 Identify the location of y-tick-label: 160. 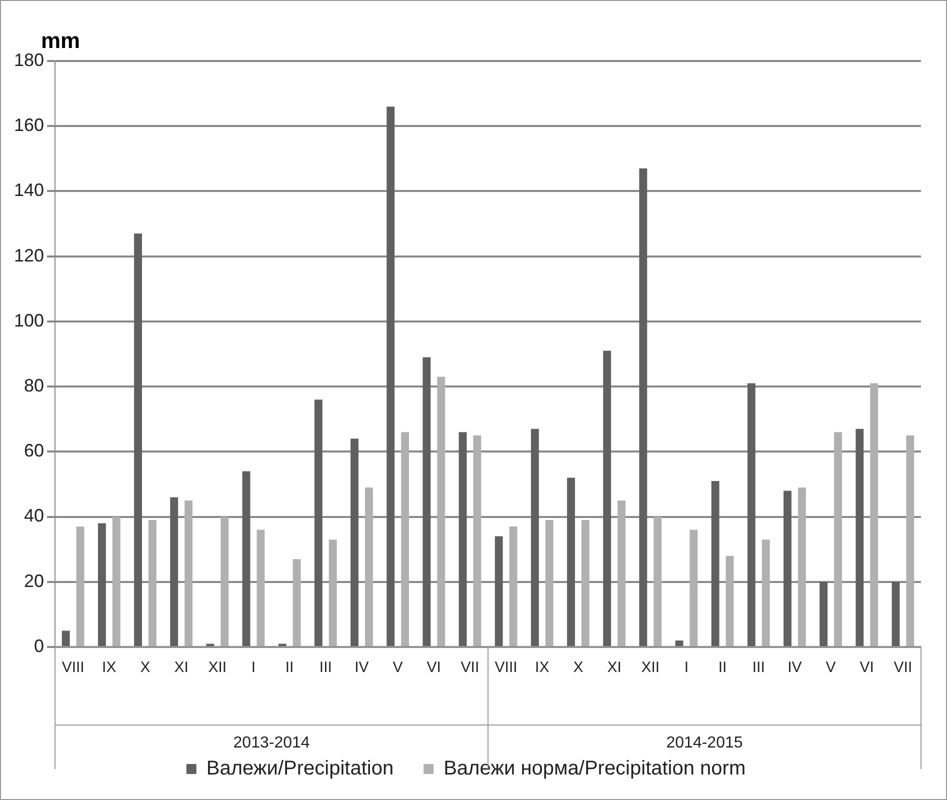
(29, 125).